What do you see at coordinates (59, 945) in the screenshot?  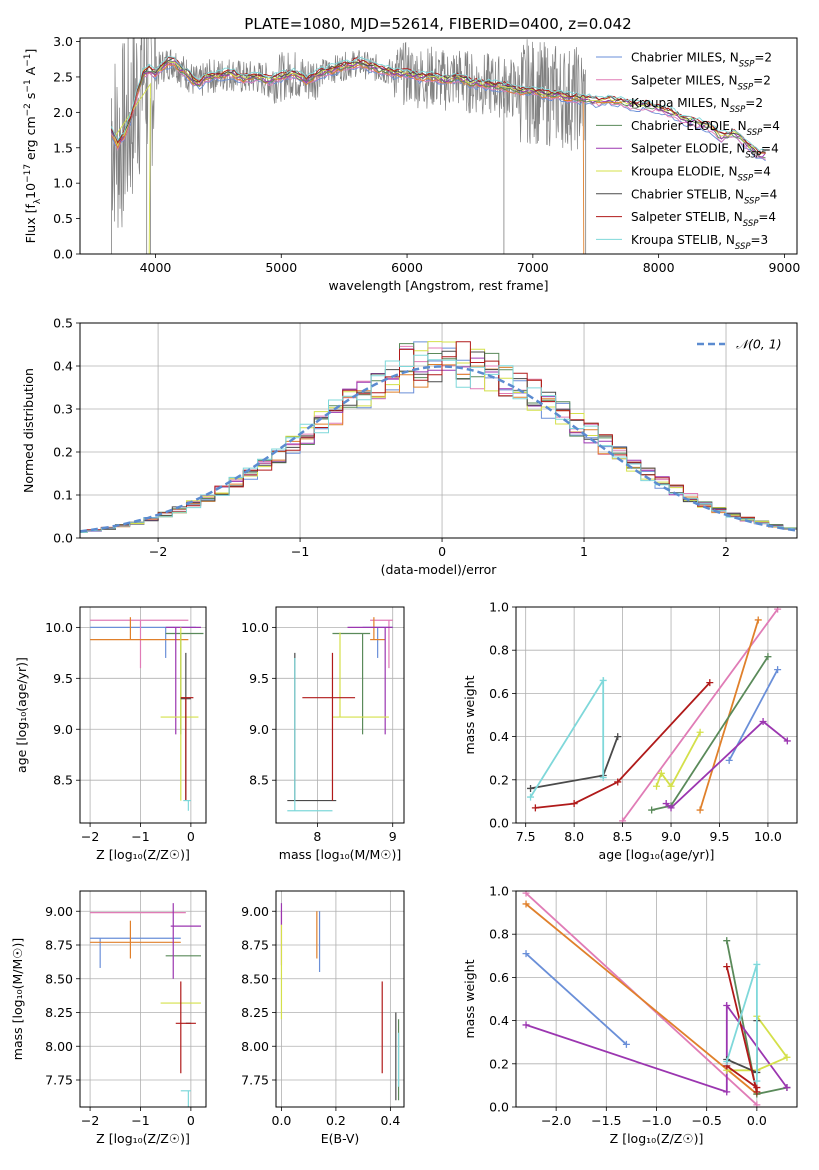 I see `y-tick-label: 8.75` at bounding box center [59, 945].